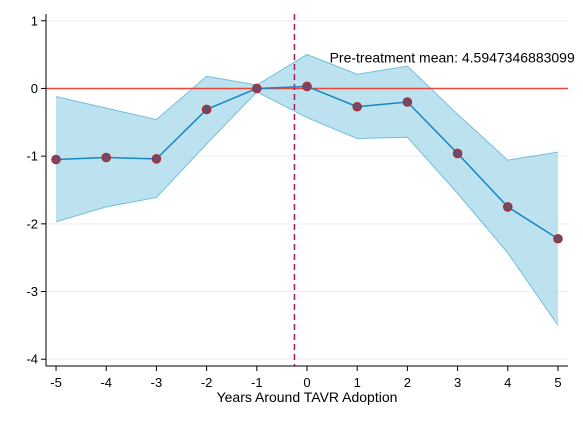 The width and height of the screenshot is (583, 424). What do you see at coordinates (32, 359) in the screenshot?
I see `y-tick-label: -4` at bounding box center [32, 359].